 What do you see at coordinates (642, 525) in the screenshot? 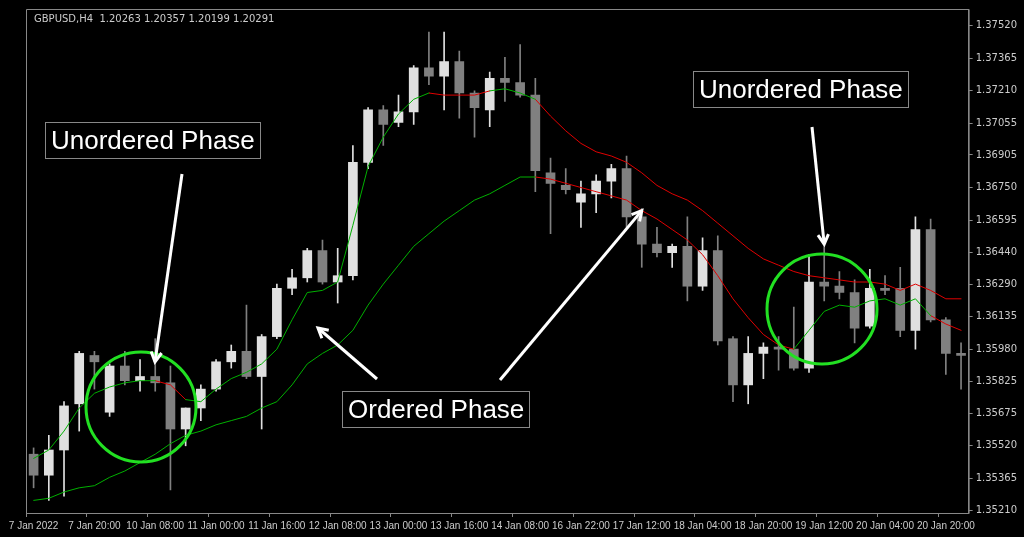
I see `x-tick-label: 17 Jan 12:00` at bounding box center [642, 525].